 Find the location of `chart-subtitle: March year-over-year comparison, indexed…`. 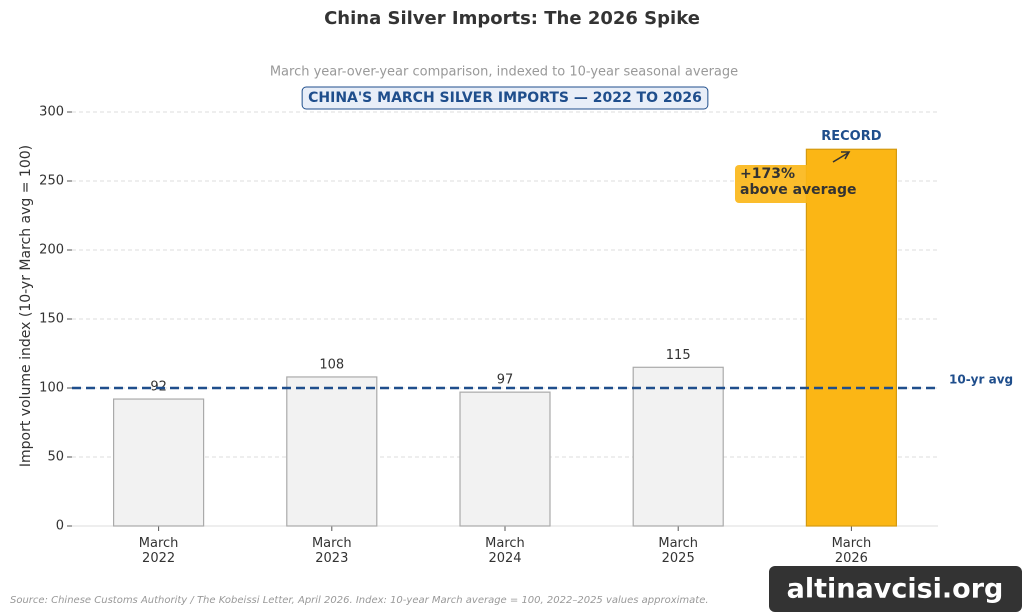

chart-subtitle: March year-over-year comparison, indexed… is located at coordinates (504, 72).